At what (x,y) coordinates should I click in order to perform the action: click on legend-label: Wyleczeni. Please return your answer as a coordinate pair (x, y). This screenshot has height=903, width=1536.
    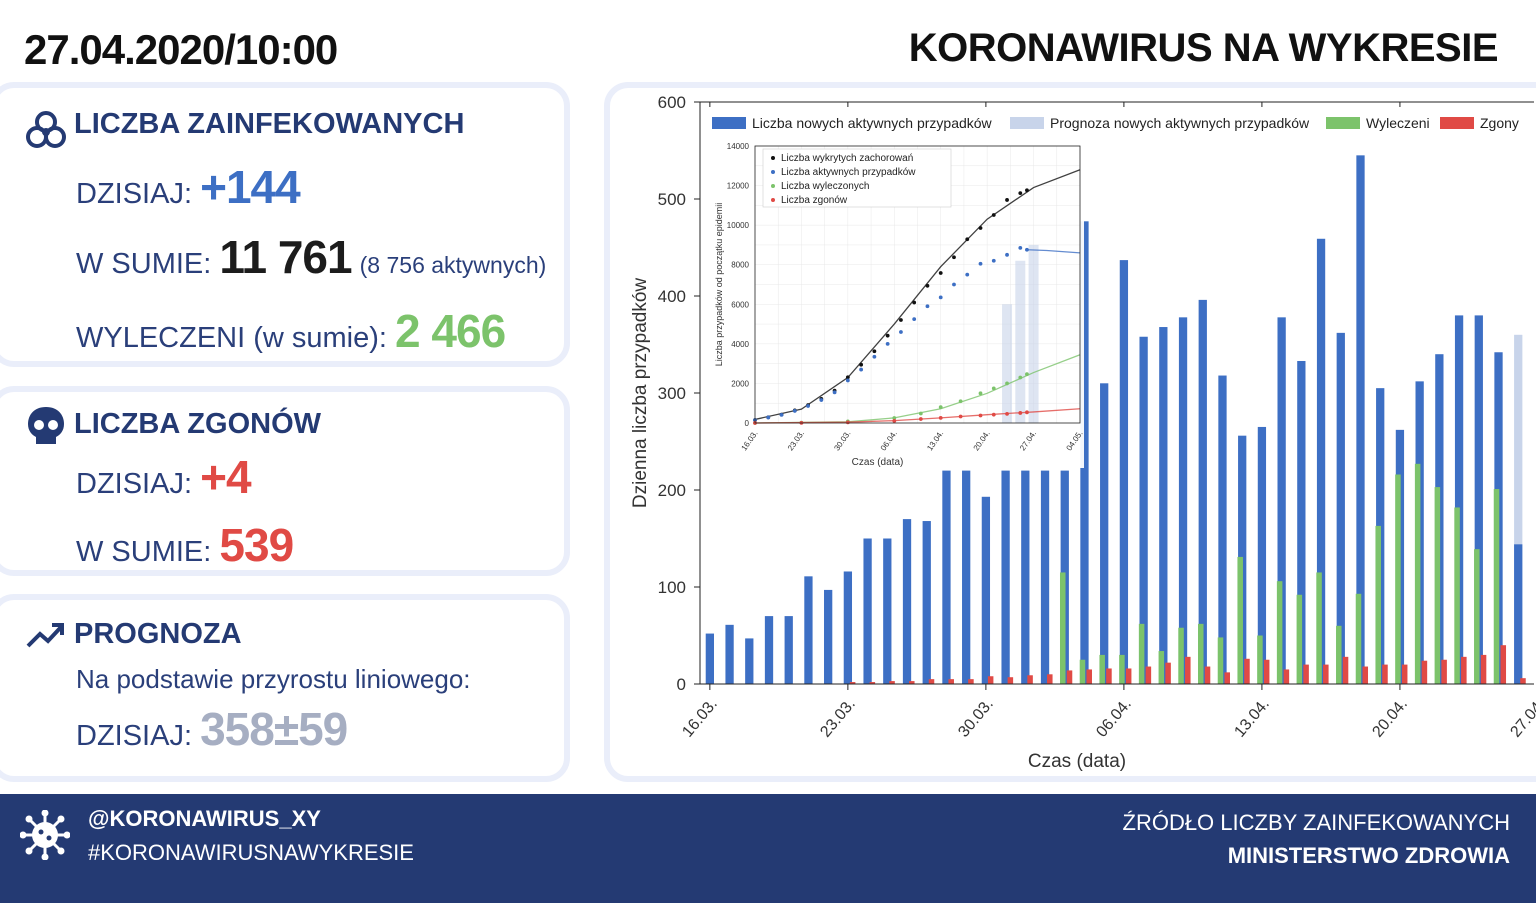
    Looking at the image, I should click on (1398, 123).